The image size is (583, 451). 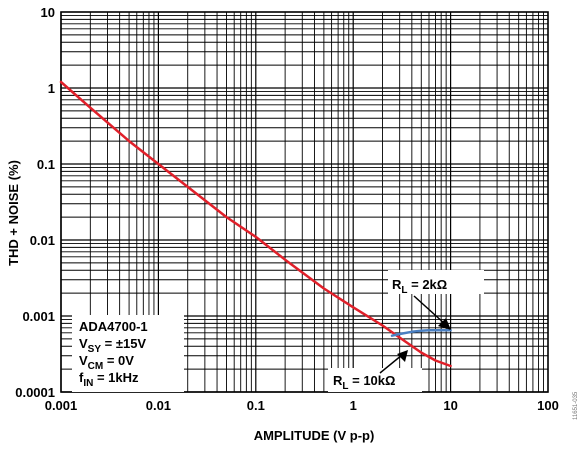 I want to click on condition-line: fIN = 1kHz, so click(x=109, y=379).